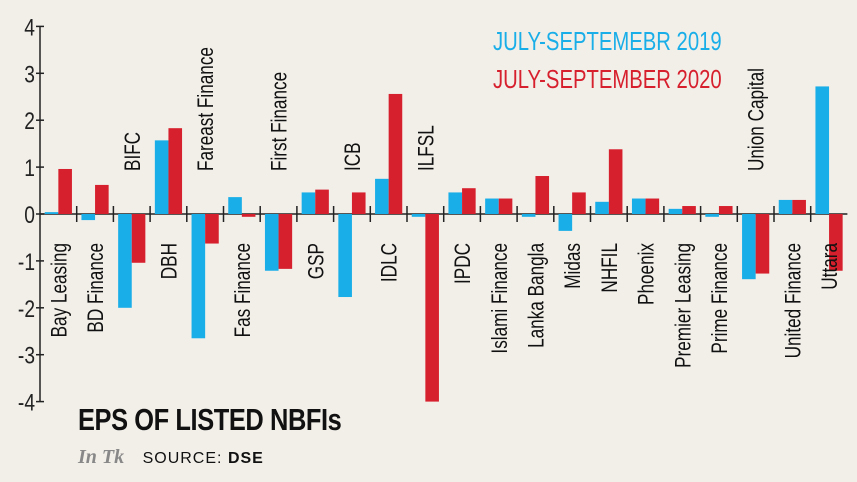 Image resolution: width=857 pixels, height=482 pixels. Describe the element at coordinates (29, 215) in the screenshot. I see `y-tick-label: 0` at that location.